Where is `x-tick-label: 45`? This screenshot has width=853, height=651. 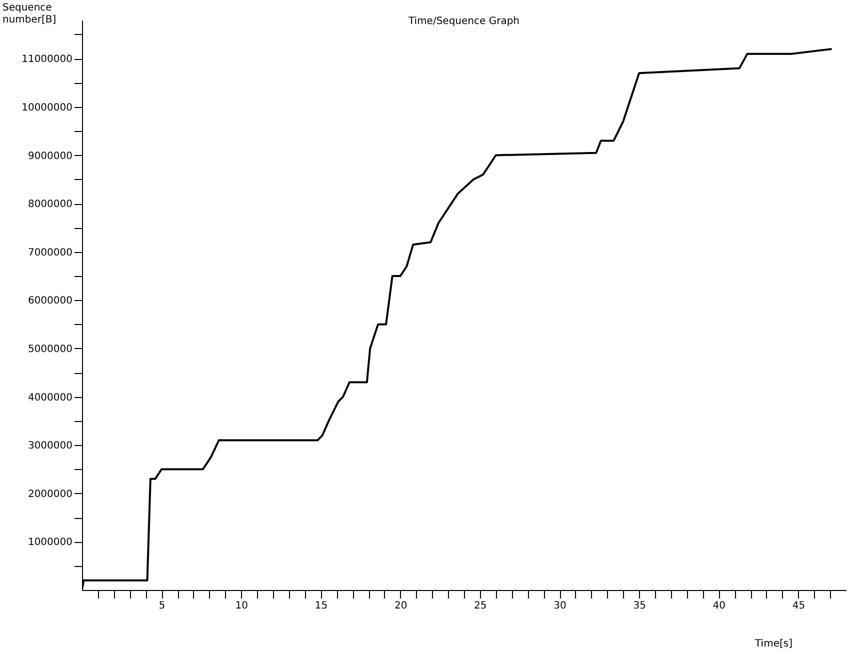 x-tick-label: 45 is located at coordinates (799, 606).